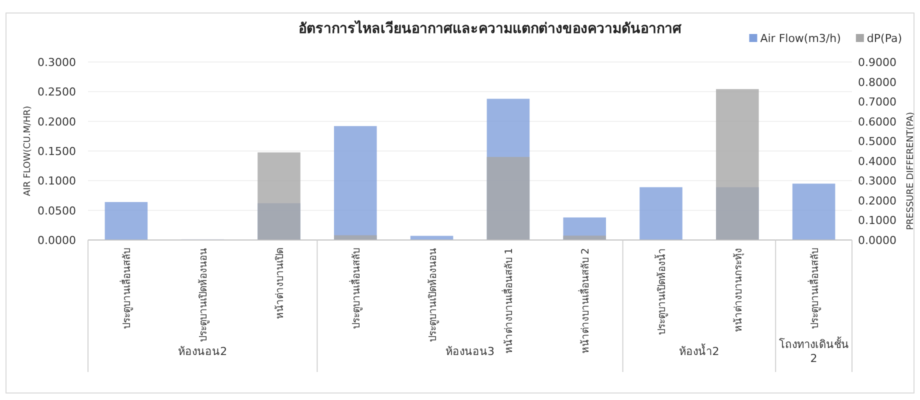 The image size is (920, 400). What do you see at coordinates (877, 161) in the screenshot?
I see `y2-tick-label: 0.4000` at bounding box center [877, 161].